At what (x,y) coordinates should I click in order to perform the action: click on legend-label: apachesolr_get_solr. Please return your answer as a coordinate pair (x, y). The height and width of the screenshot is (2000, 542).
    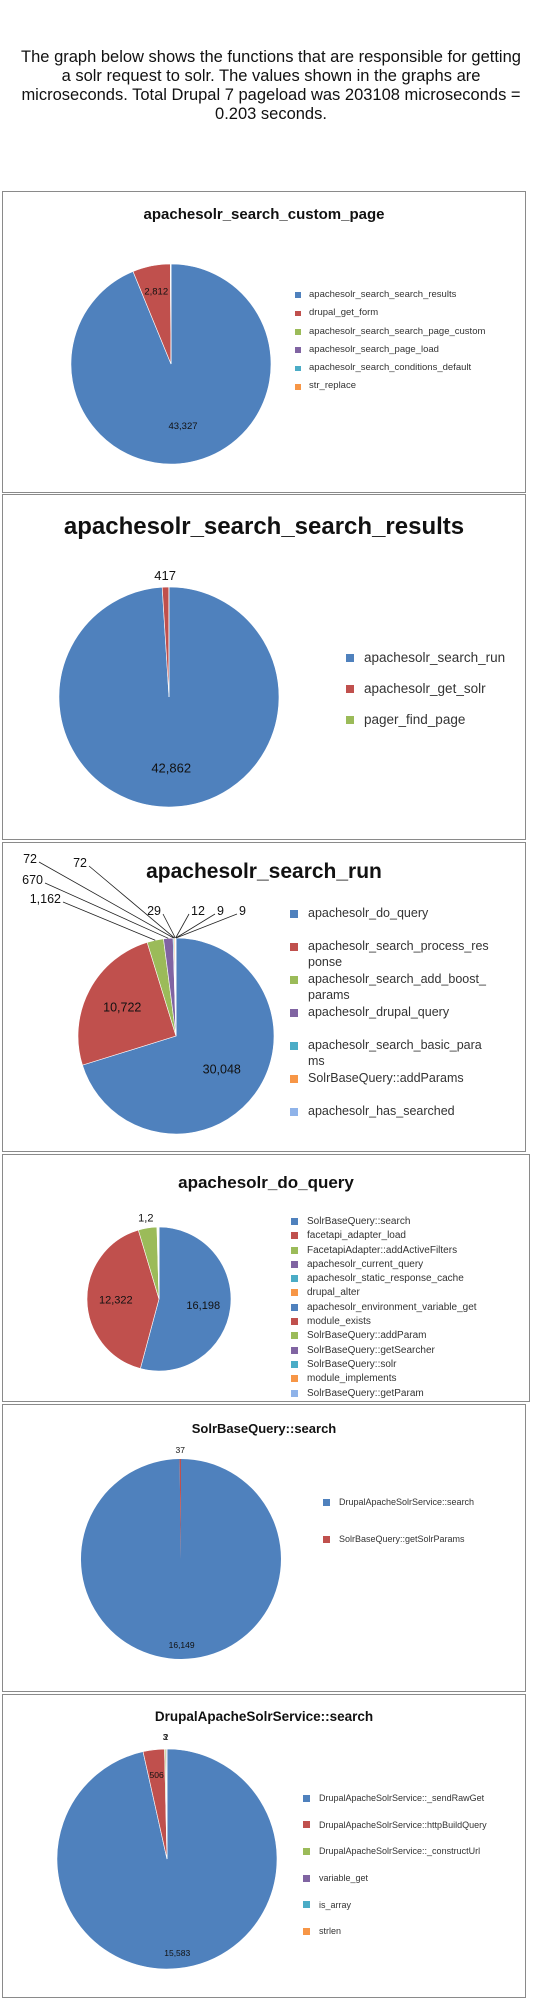
    Looking at the image, I should click on (425, 688).